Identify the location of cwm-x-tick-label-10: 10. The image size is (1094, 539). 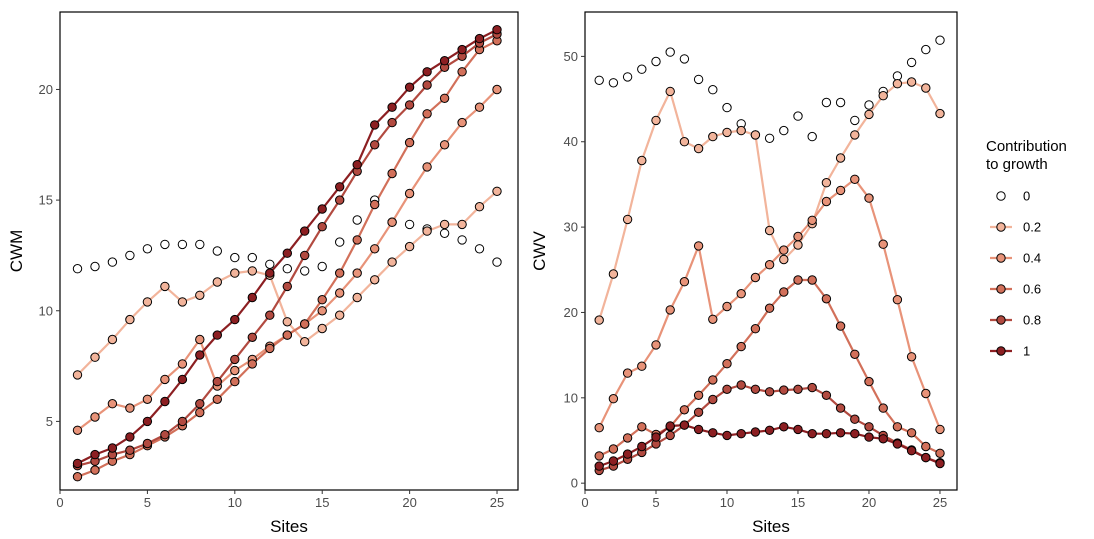
(235, 502).